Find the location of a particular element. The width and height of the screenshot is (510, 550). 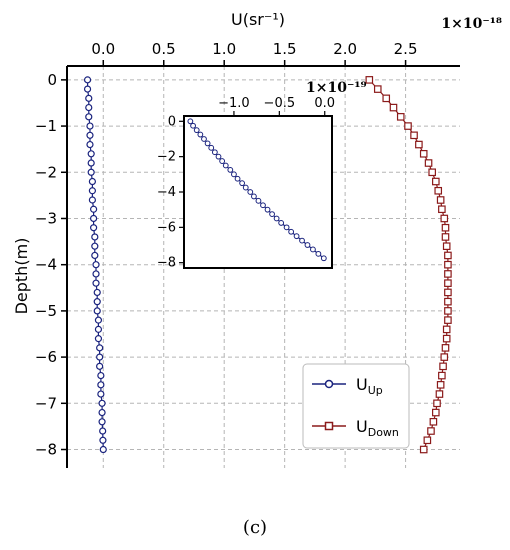

inset-chart: −1.0 −0.5 0.0 0 −2 −4 −6 −8 1×10⁻¹⁹ is located at coordinates (262, 175).